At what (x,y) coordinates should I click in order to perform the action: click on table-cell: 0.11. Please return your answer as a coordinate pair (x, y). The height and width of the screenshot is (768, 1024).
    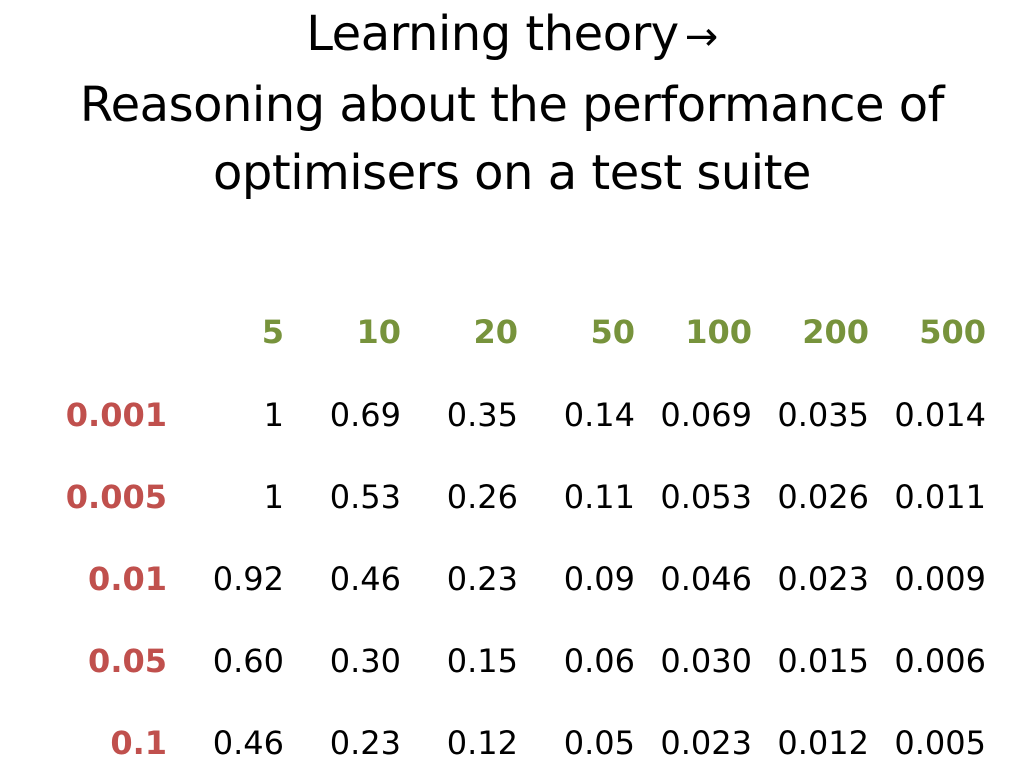
    Looking at the image, I should click on (599, 497).